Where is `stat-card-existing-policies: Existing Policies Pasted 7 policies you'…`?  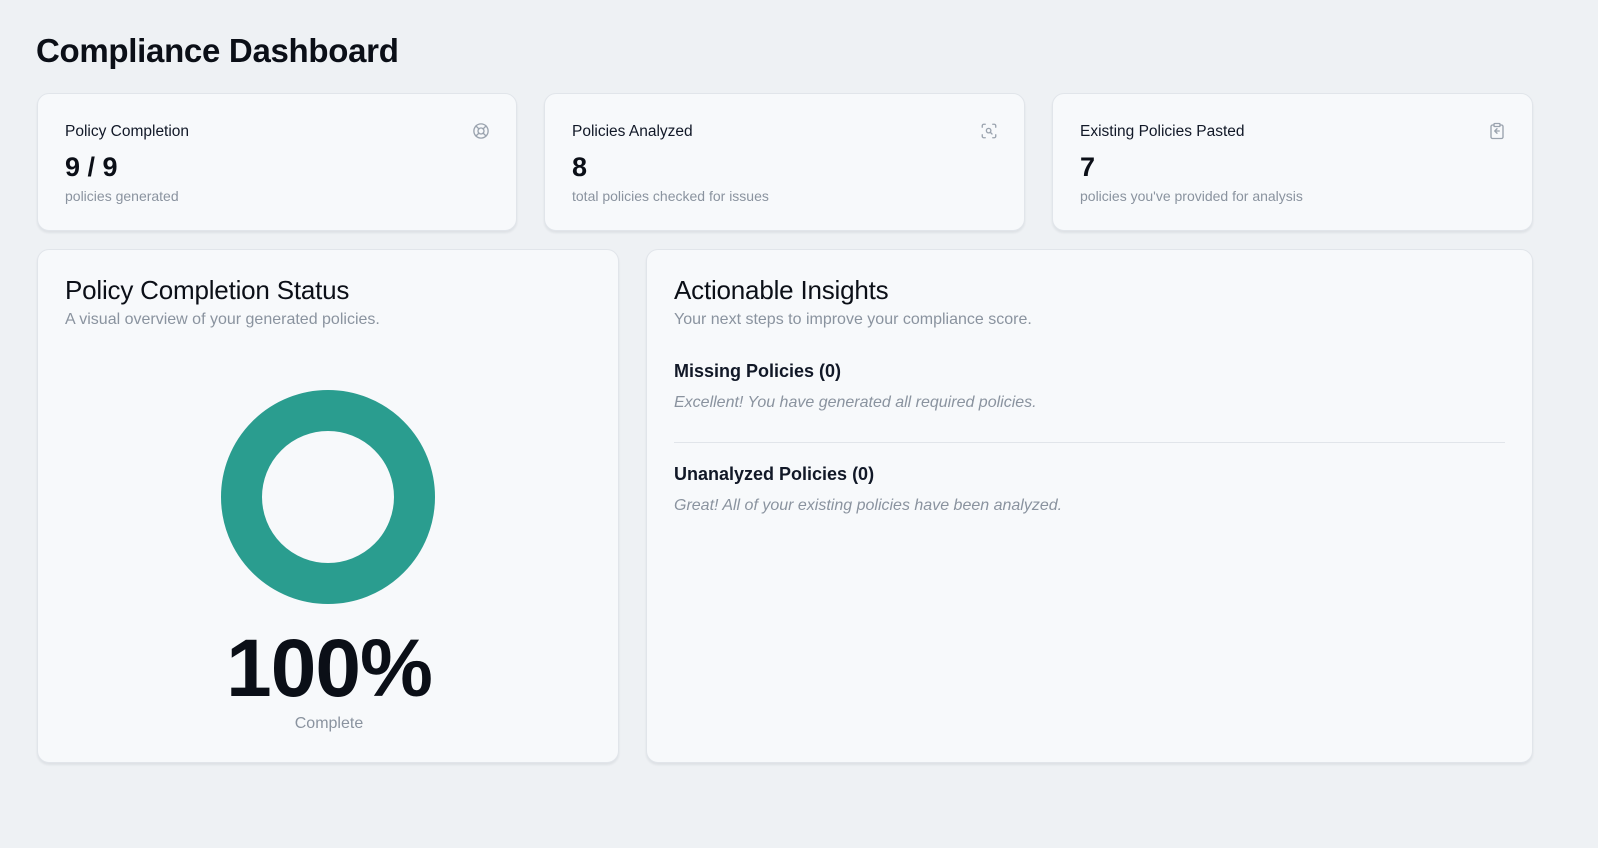
stat-card-existing-policies: Existing Policies Pasted 7 policies you'… is located at coordinates (1292, 162).